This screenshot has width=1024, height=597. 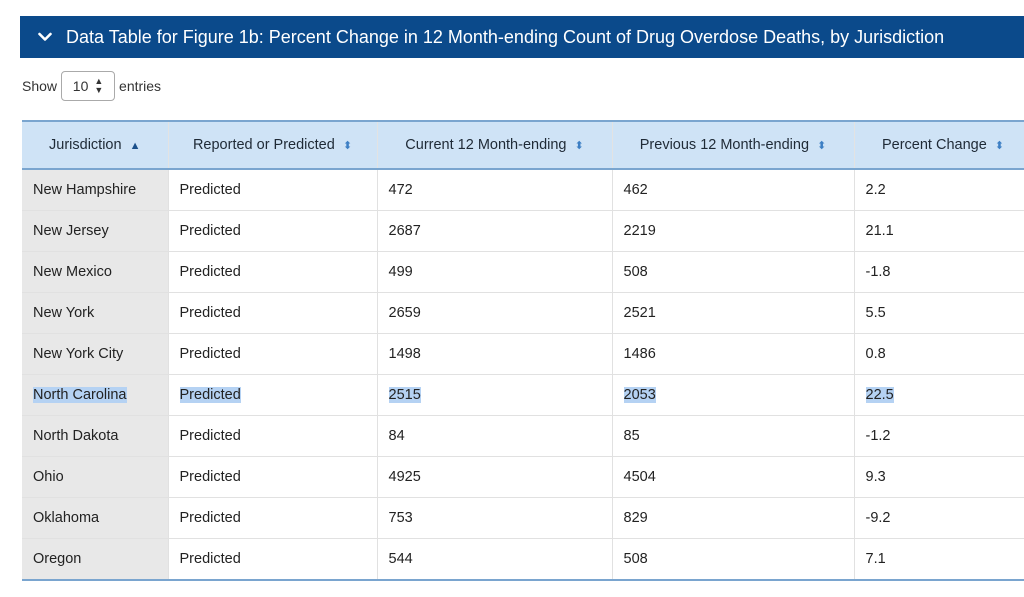 I want to click on column-header-current-12-month: Current 12 Month-ending ⬍, so click(x=495, y=145).